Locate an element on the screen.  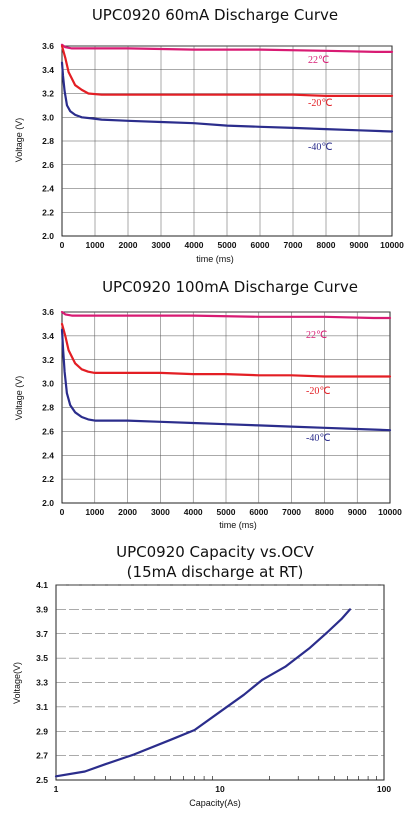
x-tick-label: 10 is located at coordinates (220, 789).